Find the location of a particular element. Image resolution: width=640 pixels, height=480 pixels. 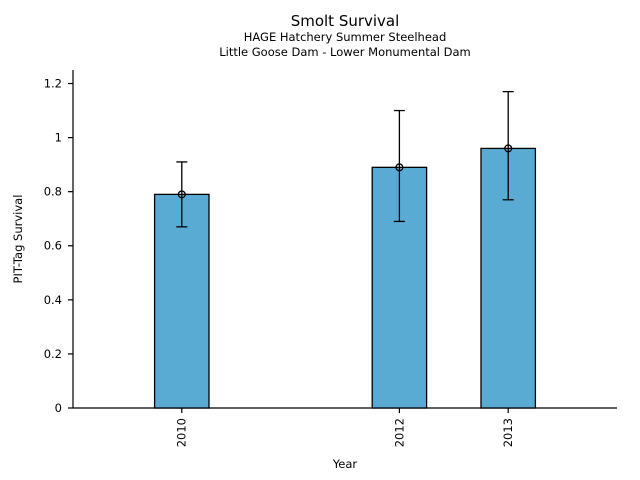

x-tick-label: 2010 is located at coordinates (182, 432).